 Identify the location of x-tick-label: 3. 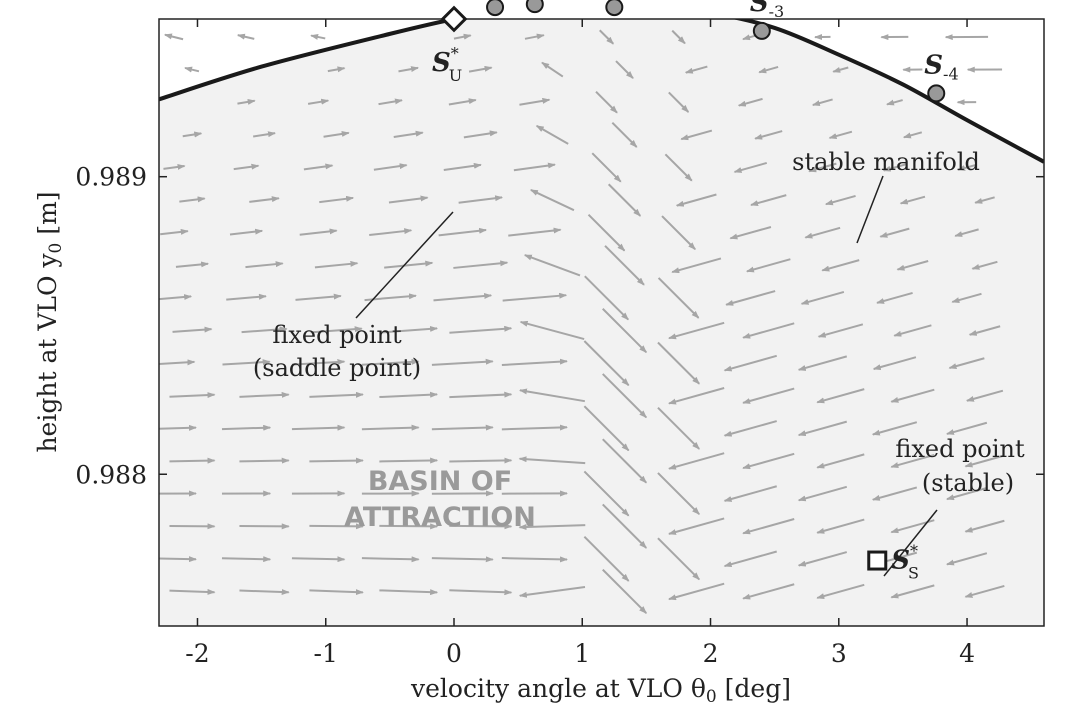
(839, 653).